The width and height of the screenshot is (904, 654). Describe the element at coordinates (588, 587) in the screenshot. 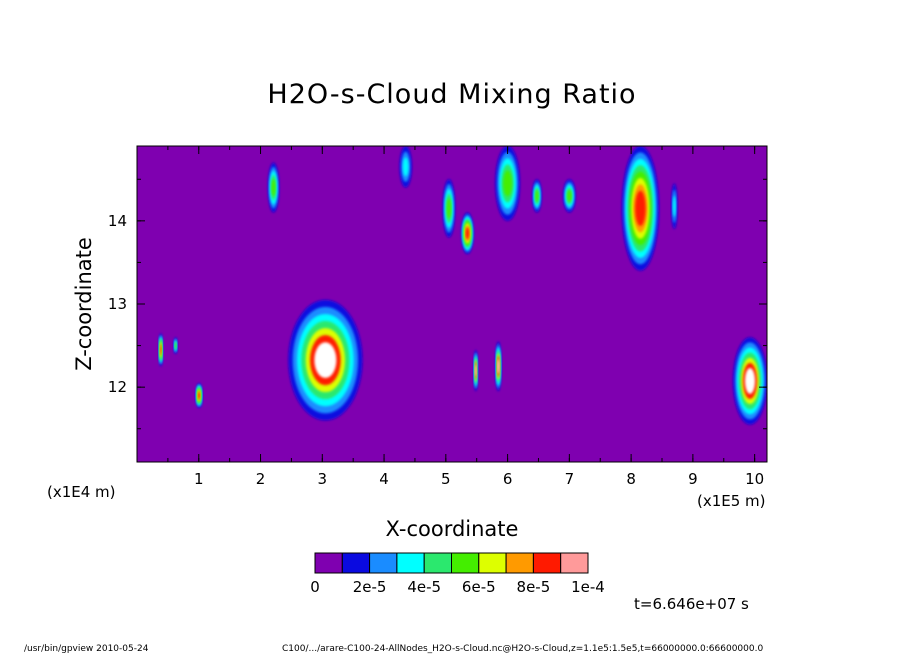

I see `colorbar-tick-label: 1e-4` at that location.